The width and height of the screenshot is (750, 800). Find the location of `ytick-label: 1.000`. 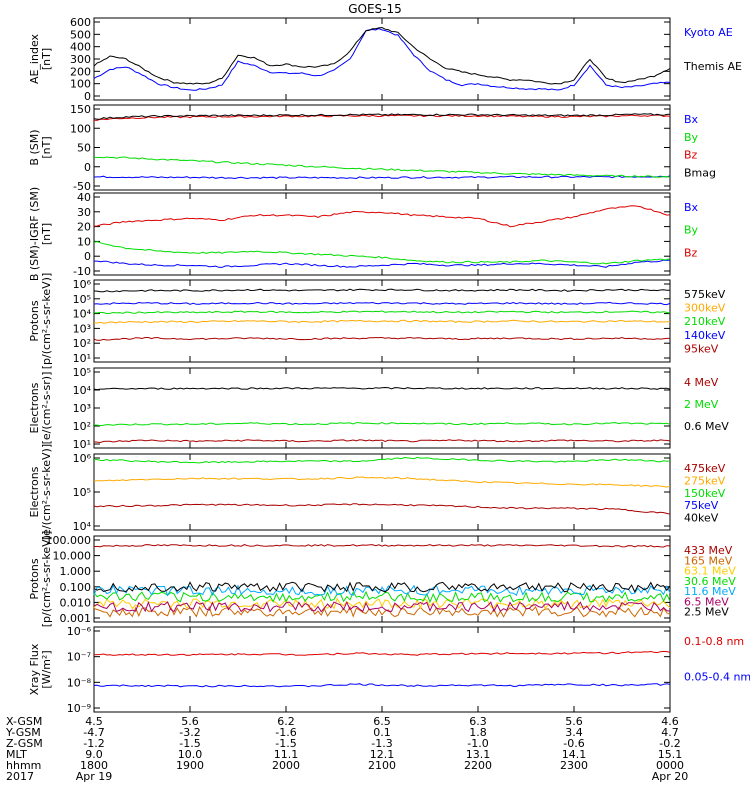

ytick-label: 1.000 is located at coordinates (76, 571).